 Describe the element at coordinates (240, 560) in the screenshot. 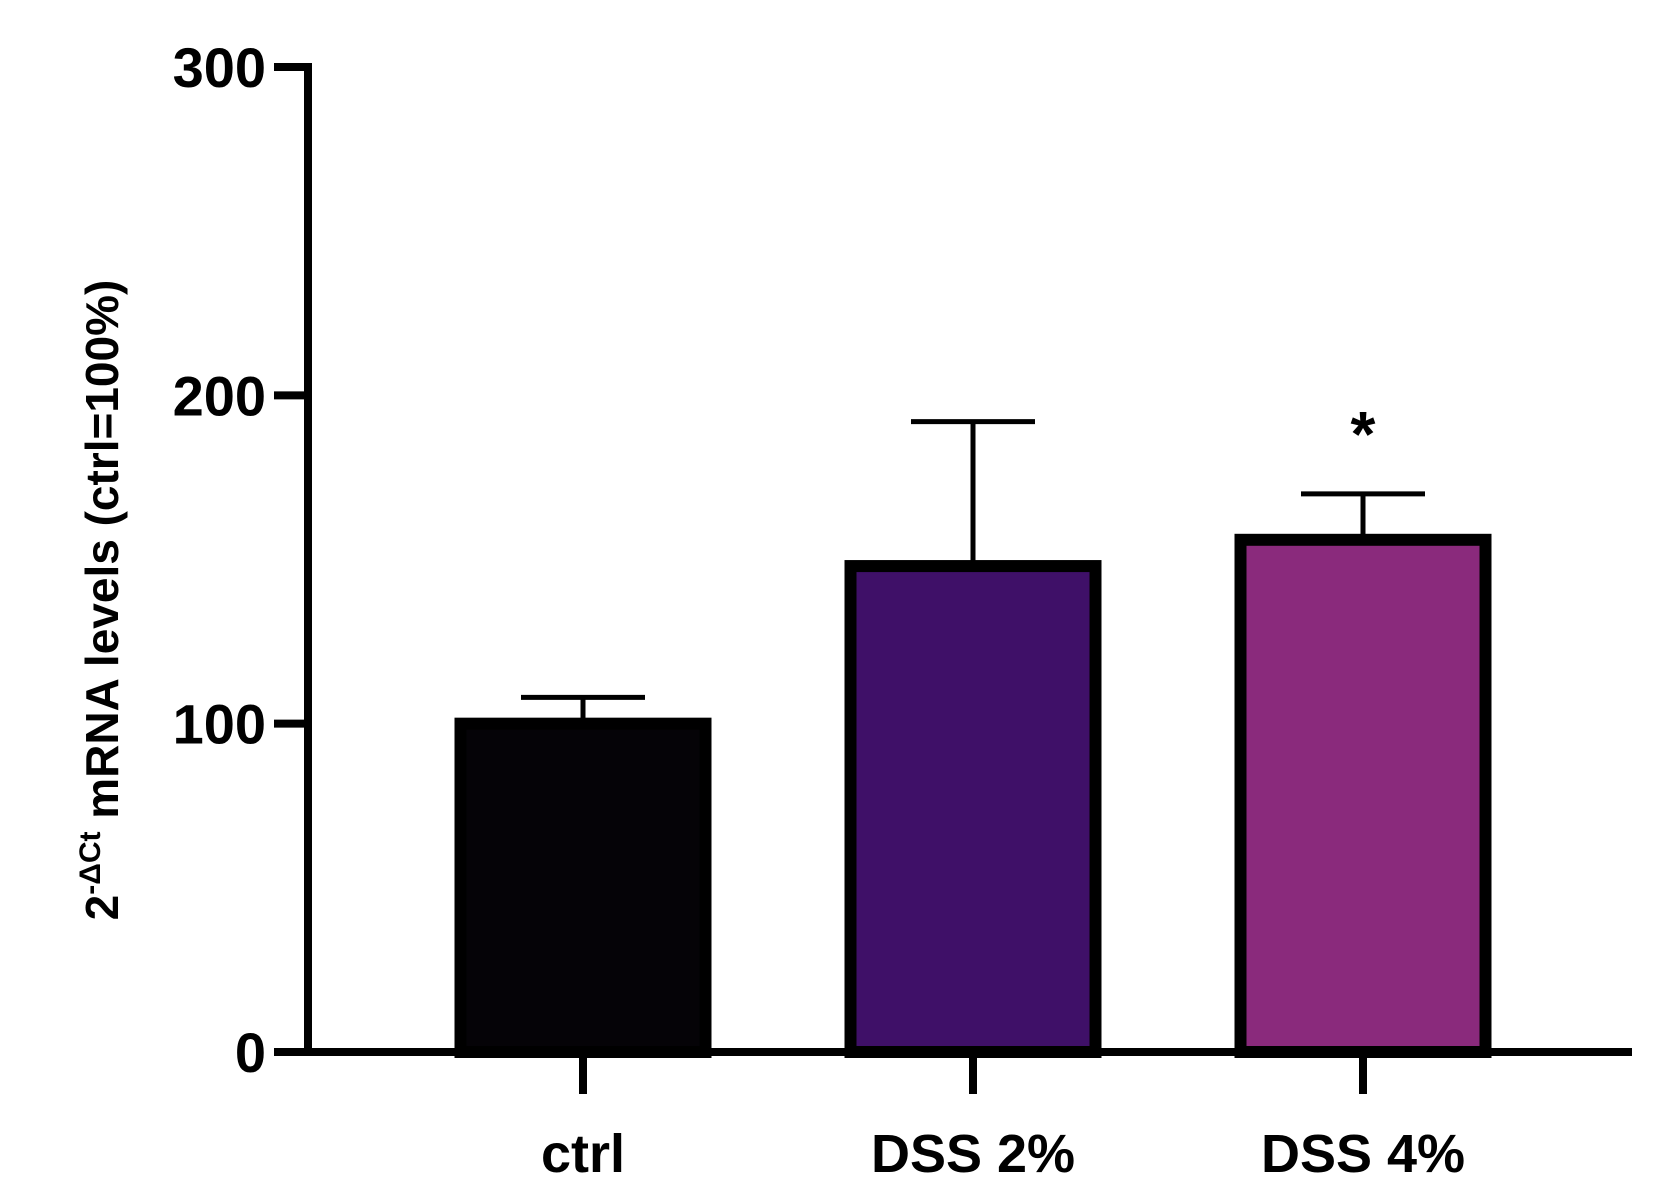

I see `y-axis-ticks: 0 100 200 300` at that location.